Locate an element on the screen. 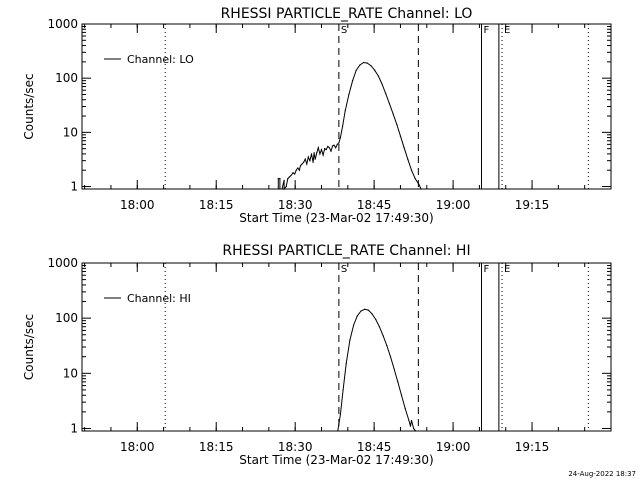  event-marker-label: F is located at coordinates (487, 30).